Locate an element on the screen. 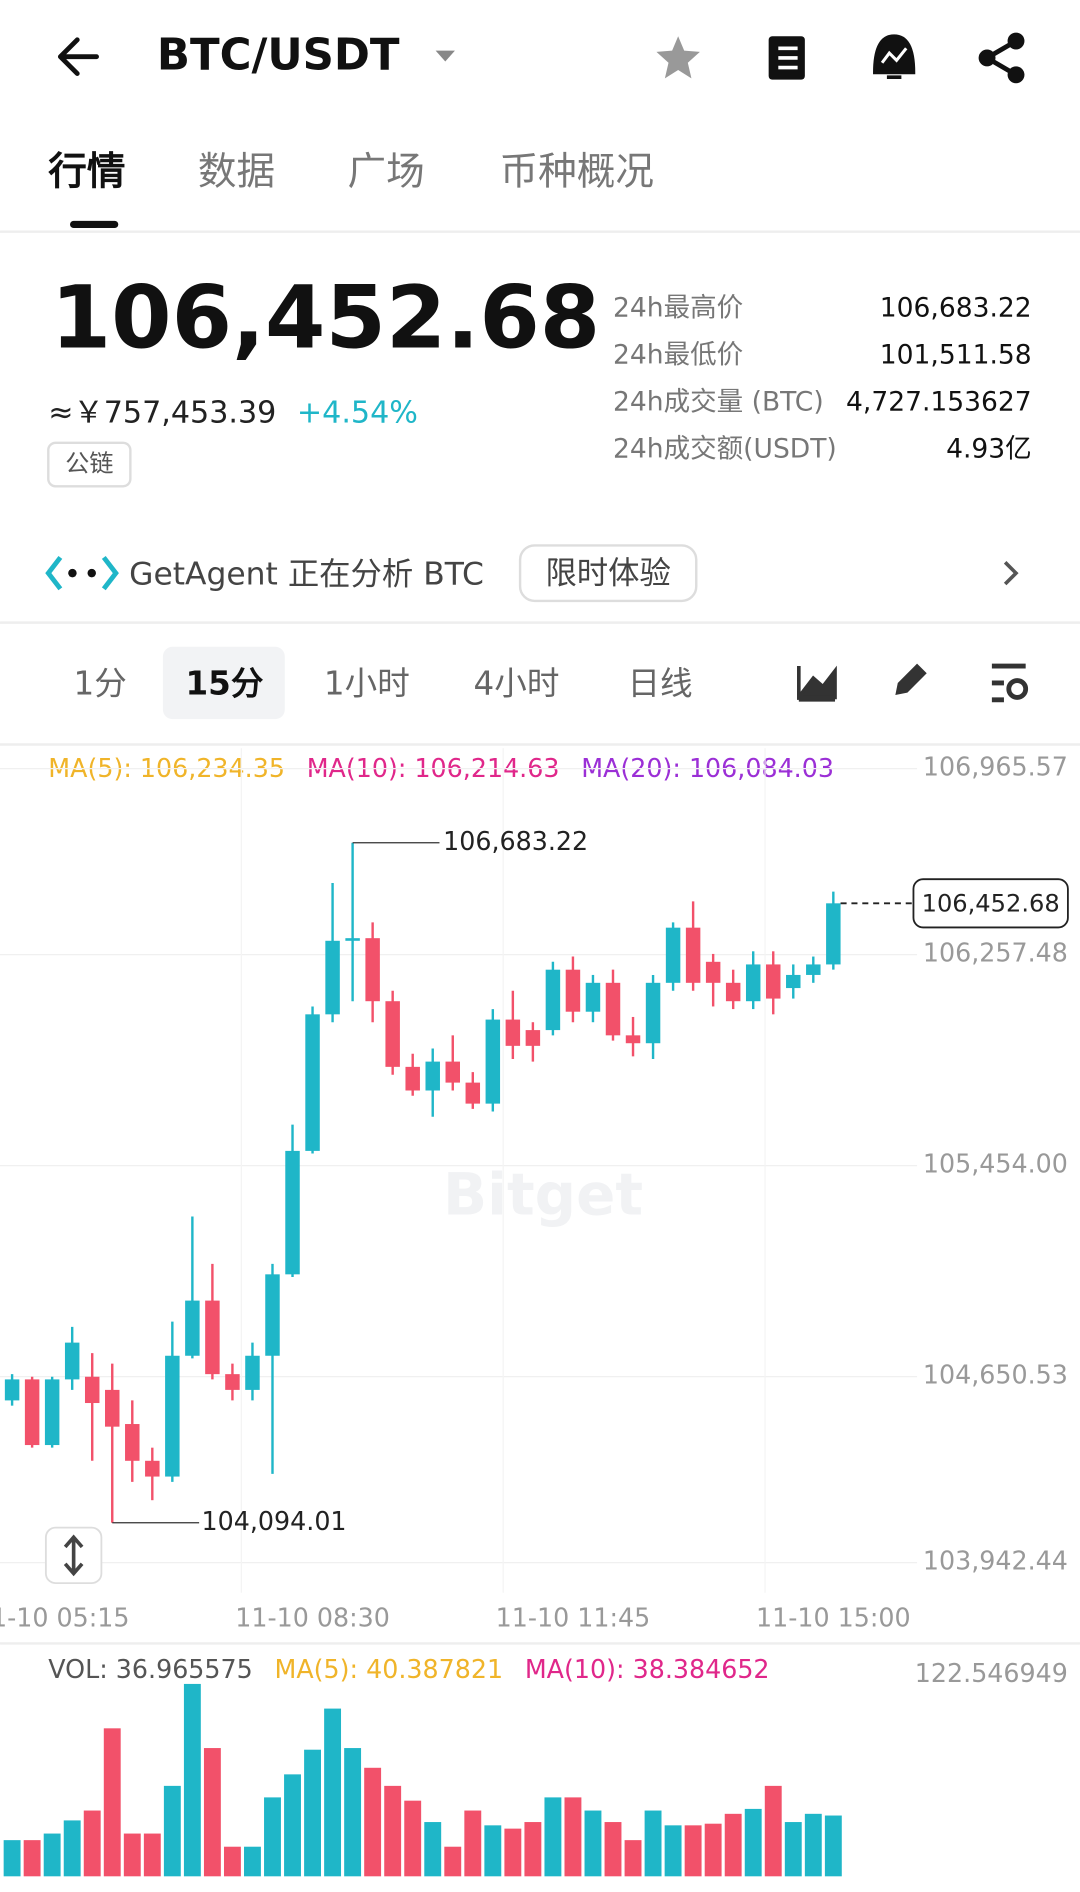 The width and height of the screenshot is (1080, 1892). interval: 1小时 is located at coordinates (367, 683).